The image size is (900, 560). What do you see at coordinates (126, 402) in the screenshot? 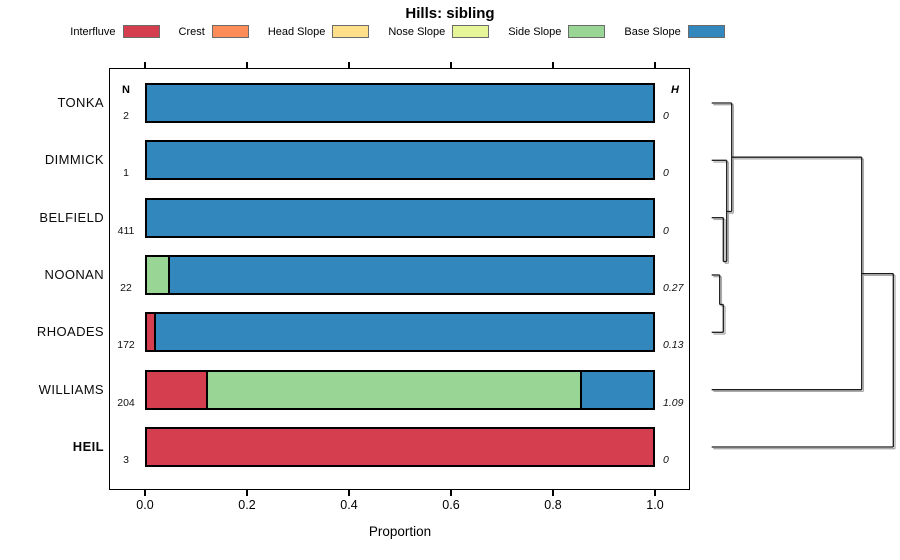
I see `n-value: 204` at bounding box center [126, 402].